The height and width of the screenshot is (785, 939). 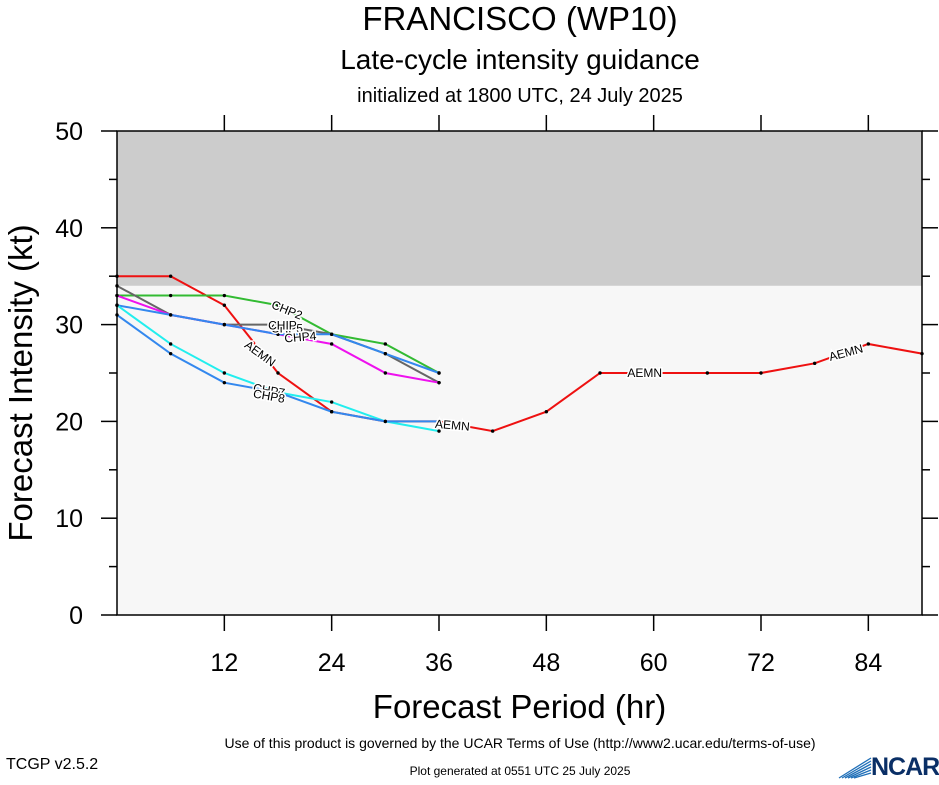 What do you see at coordinates (439, 663) in the screenshot?
I see `x-tick-label: 36` at bounding box center [439, 663].